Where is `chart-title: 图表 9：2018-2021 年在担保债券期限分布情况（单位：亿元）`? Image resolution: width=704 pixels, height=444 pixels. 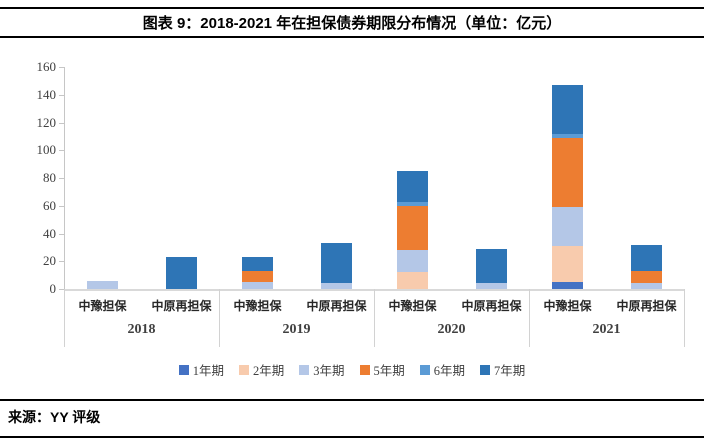
chart-title: 图表 9：2018-2021 年在担保债券期限分布情况（单位：亿元） is located at coordinates (352, 23).